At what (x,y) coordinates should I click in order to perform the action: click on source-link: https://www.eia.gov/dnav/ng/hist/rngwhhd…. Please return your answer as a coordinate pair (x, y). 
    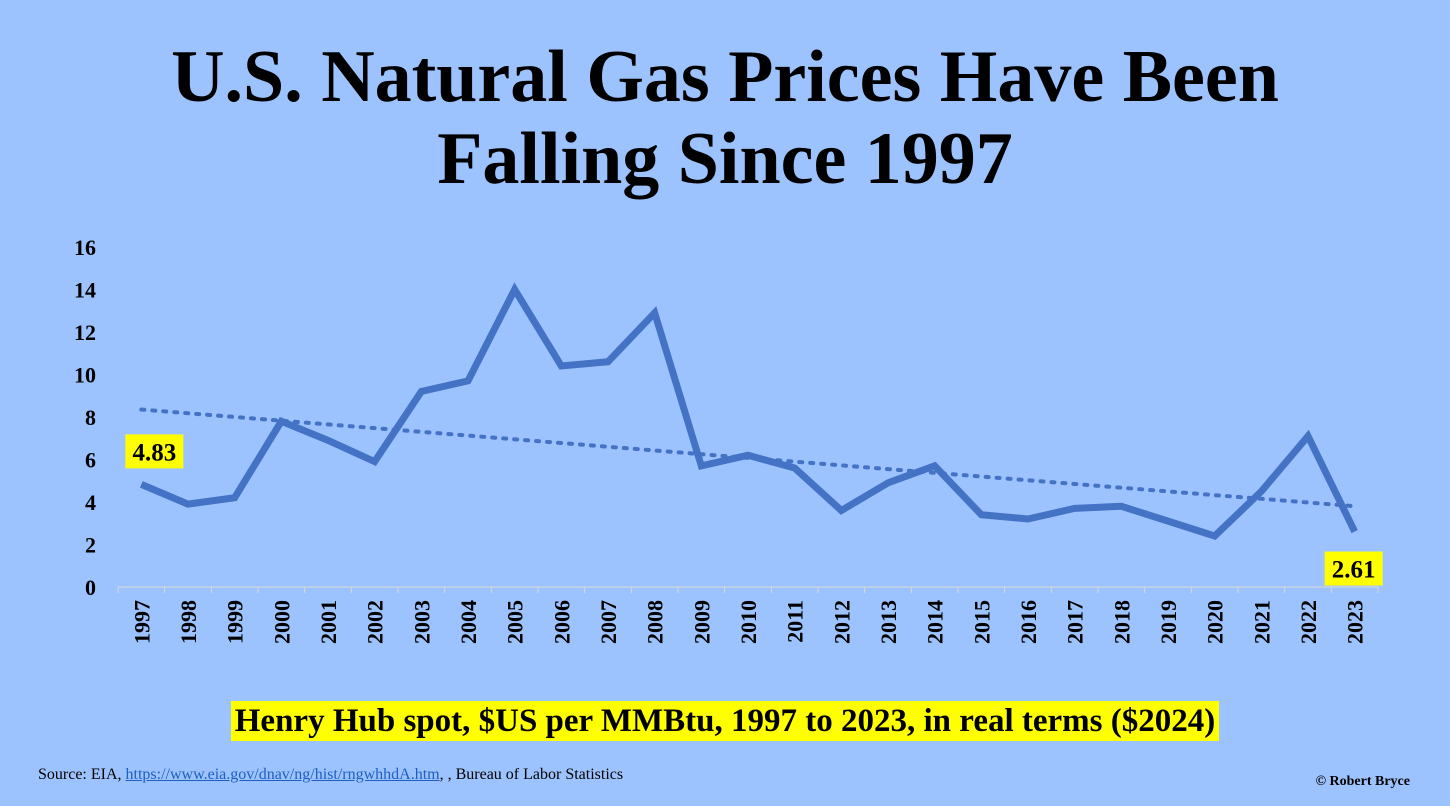
    Looking at the image, I should click on (282, 774).